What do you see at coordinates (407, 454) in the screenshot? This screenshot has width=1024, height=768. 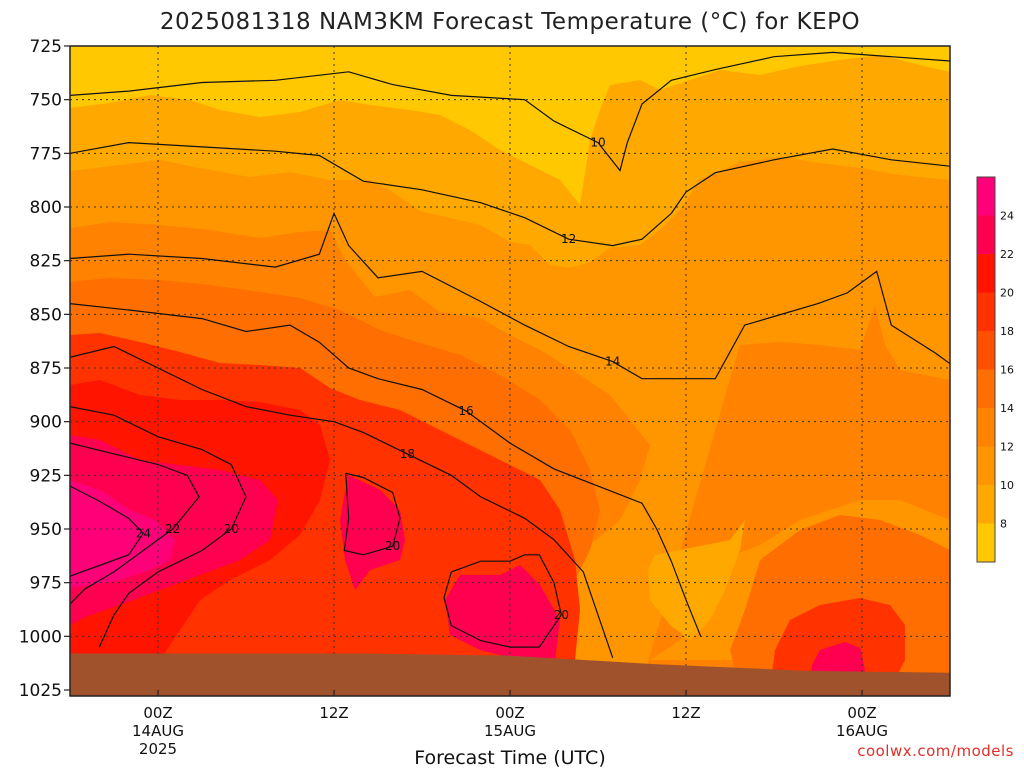 I see `contour-label-18: 18` at bounding box center [407, 454].